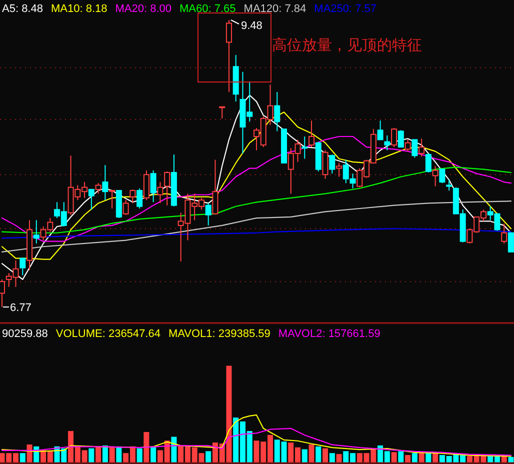 Image resolution: width=514 pixels, height=464 pixels. I want to click on text: MAVOL1: 239385.59, so click(219, 334).